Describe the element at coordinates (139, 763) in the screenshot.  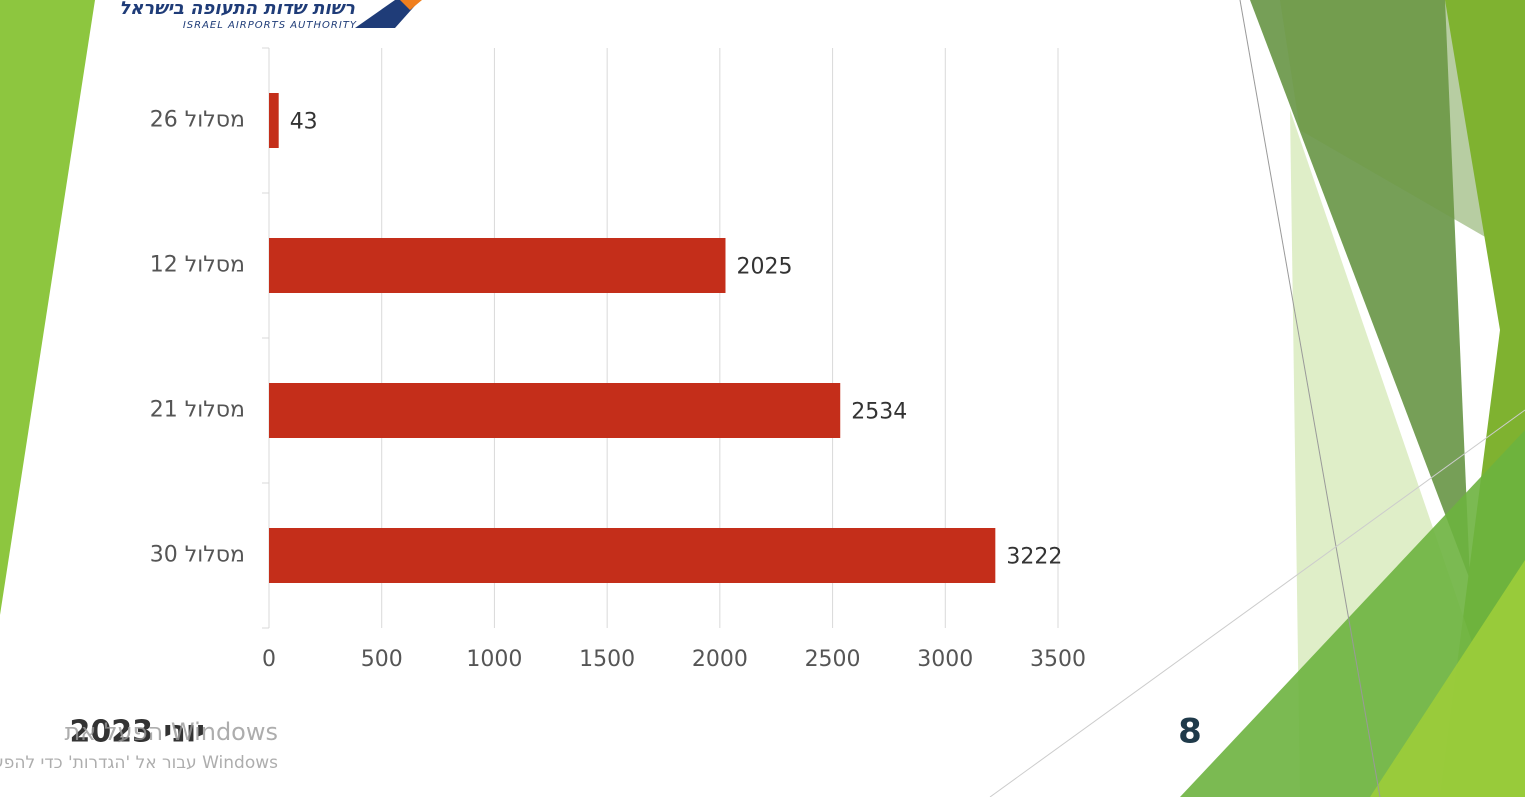
I see `watermark: עבור אל 'הגדרות' כדי להפעיל את Windows` at that location.